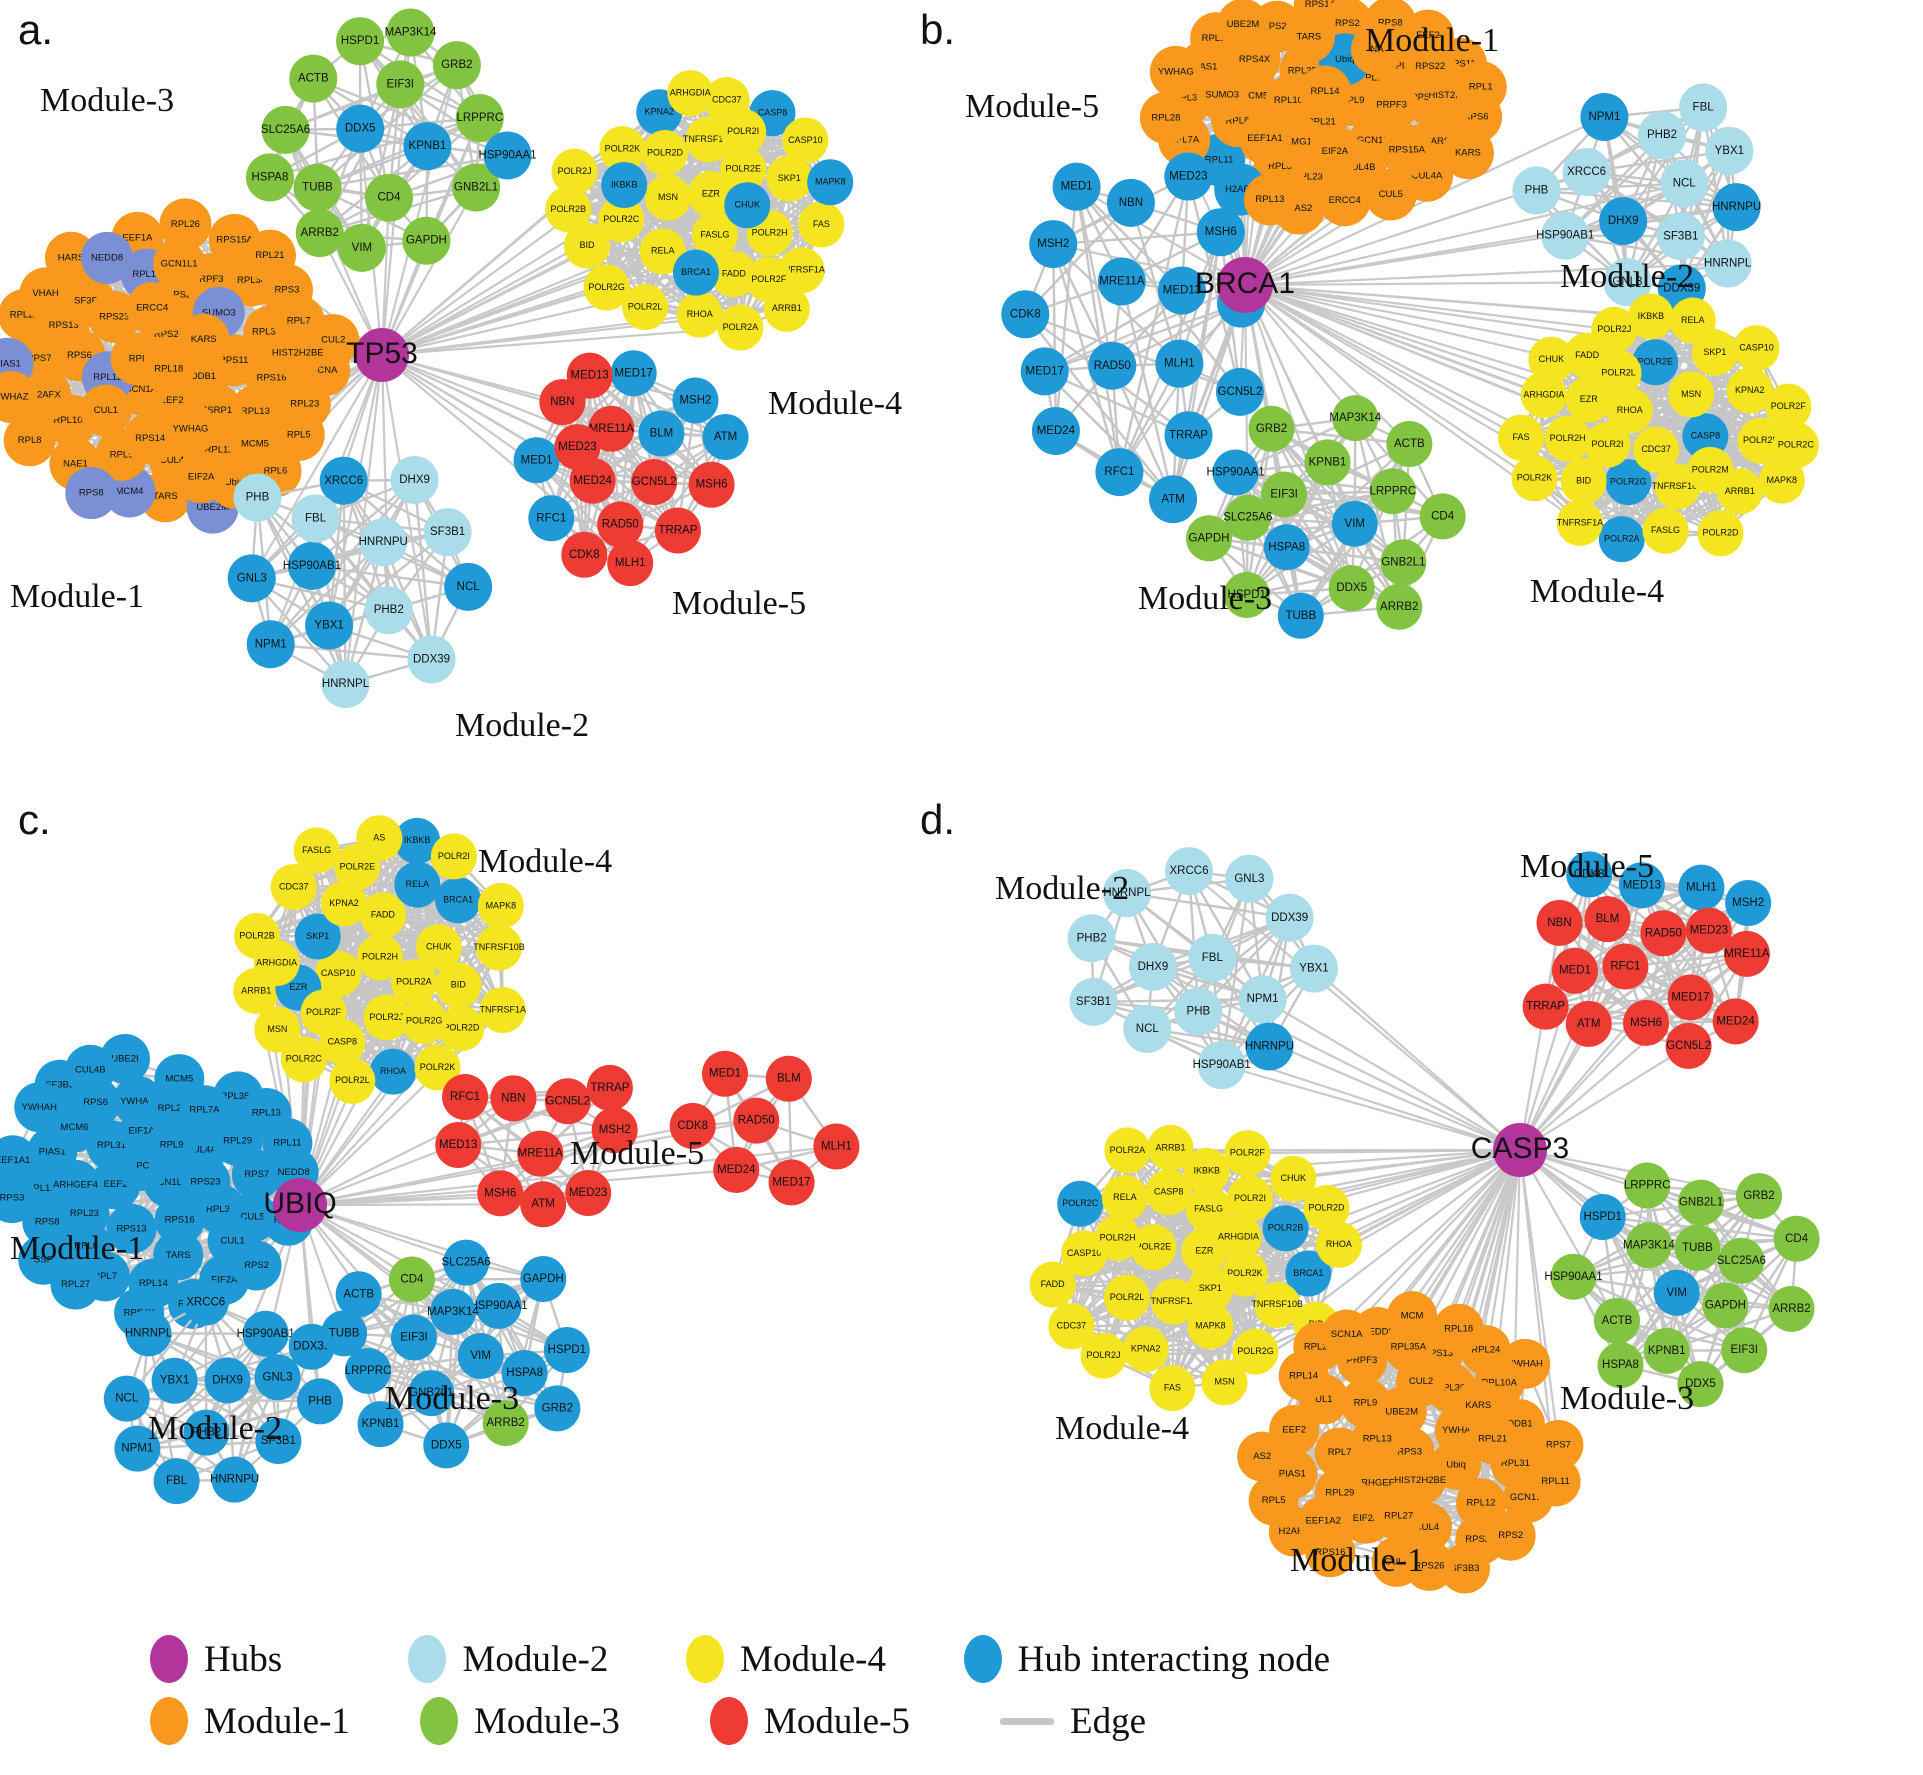 The width and height of the screenshot is (1923, 1775). I want to click on network-node: RAD50, so click(1112, 365).